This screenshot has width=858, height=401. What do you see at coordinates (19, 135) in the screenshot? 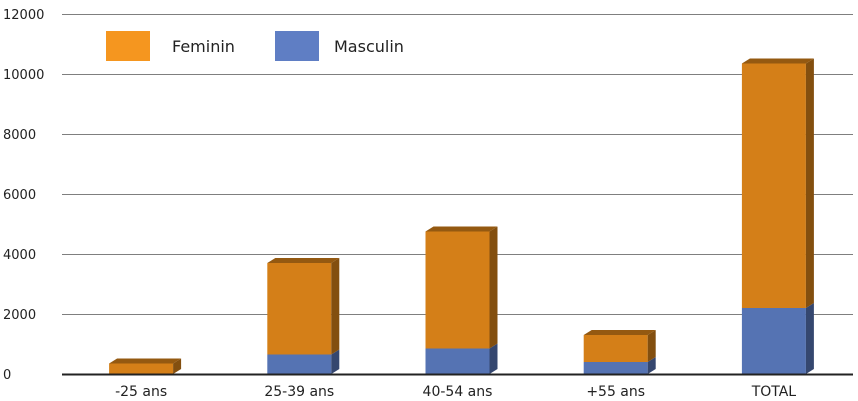
I see `y-tick-label-8000: 8000` at bounding box center [19, 135].